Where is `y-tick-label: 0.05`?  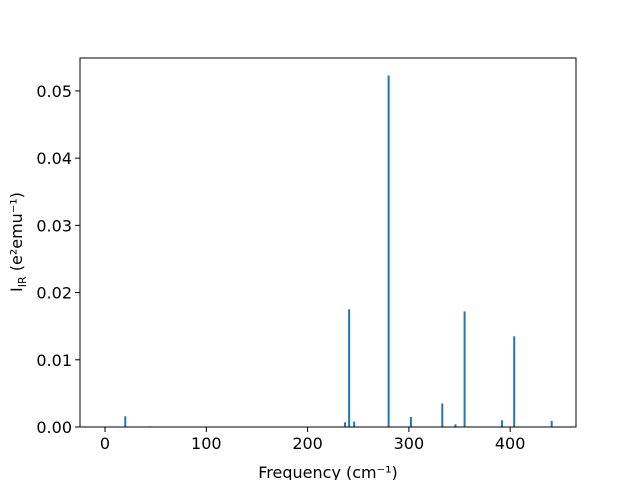 y-tick-label: 0.05 is located at coordinates (54, 91).